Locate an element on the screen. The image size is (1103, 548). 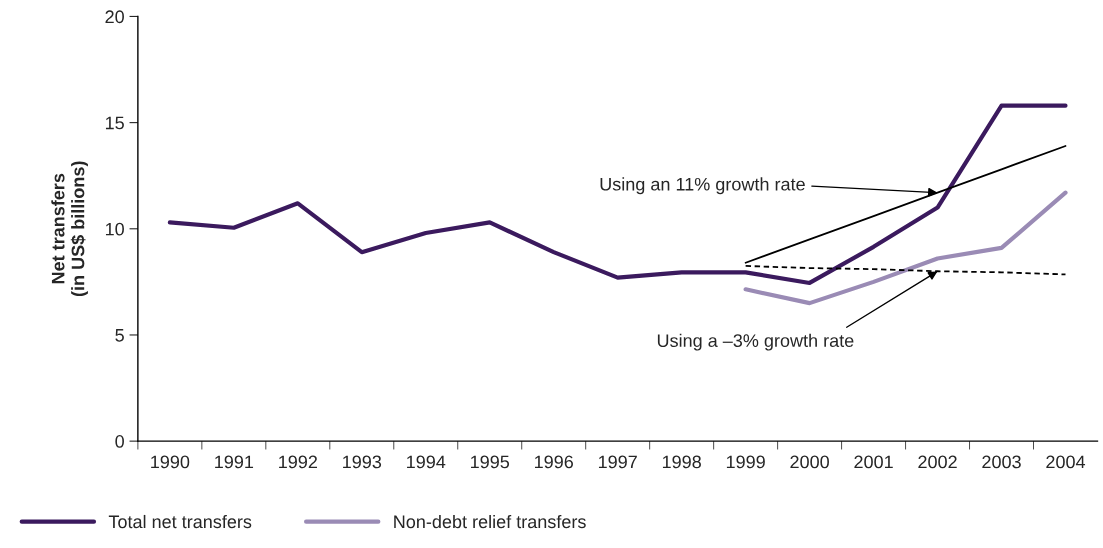
annotation: Using a –3% growth rate is located at coordinates (755, 342).